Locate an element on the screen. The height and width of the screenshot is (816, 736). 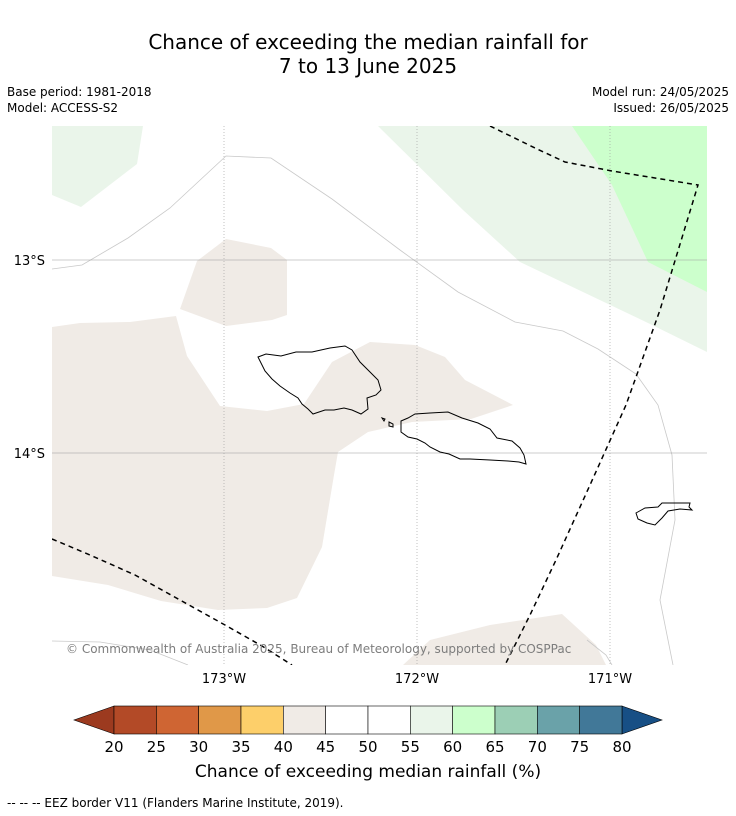
eez-border-southwest is located at coordinates (172, 601).